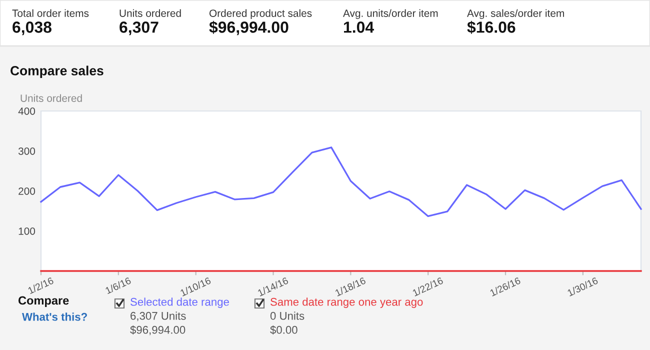 This screenshot has height=350, width=650. I want to click on x-tick-label: 1/6/16, so click(118, 285).